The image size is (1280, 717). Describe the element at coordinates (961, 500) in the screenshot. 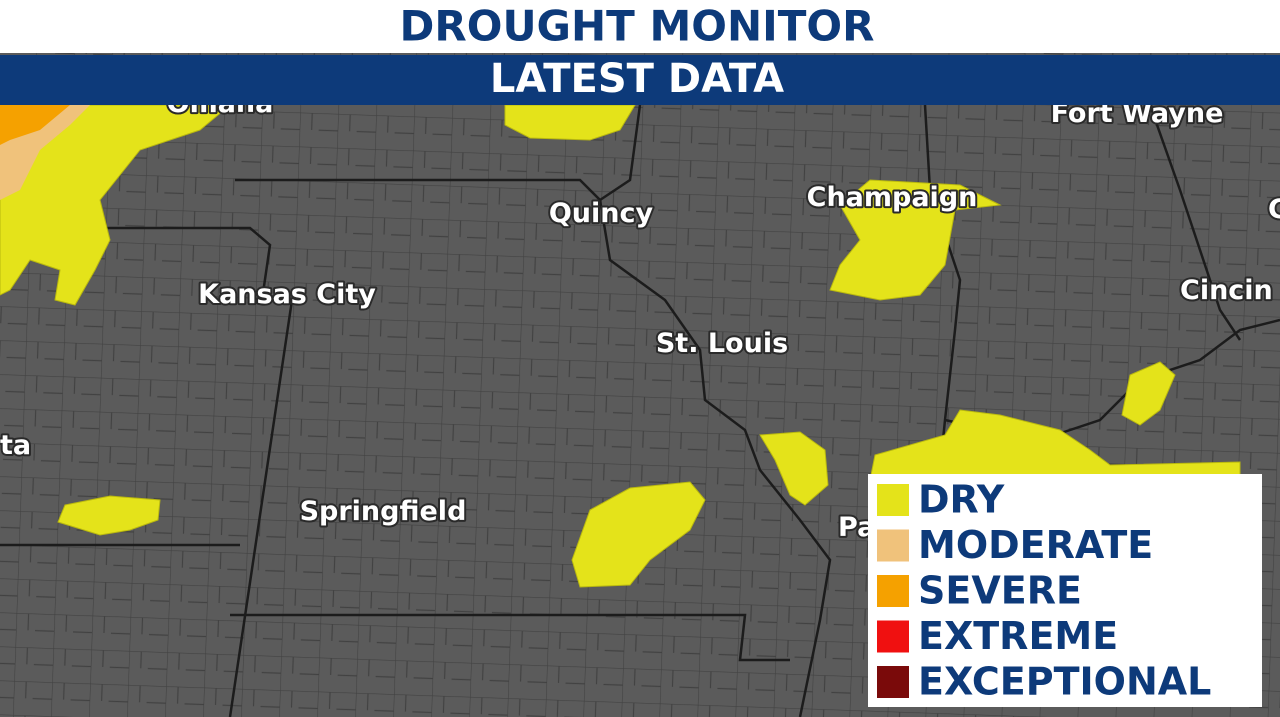

I see `legend-label: DRY` at that location.